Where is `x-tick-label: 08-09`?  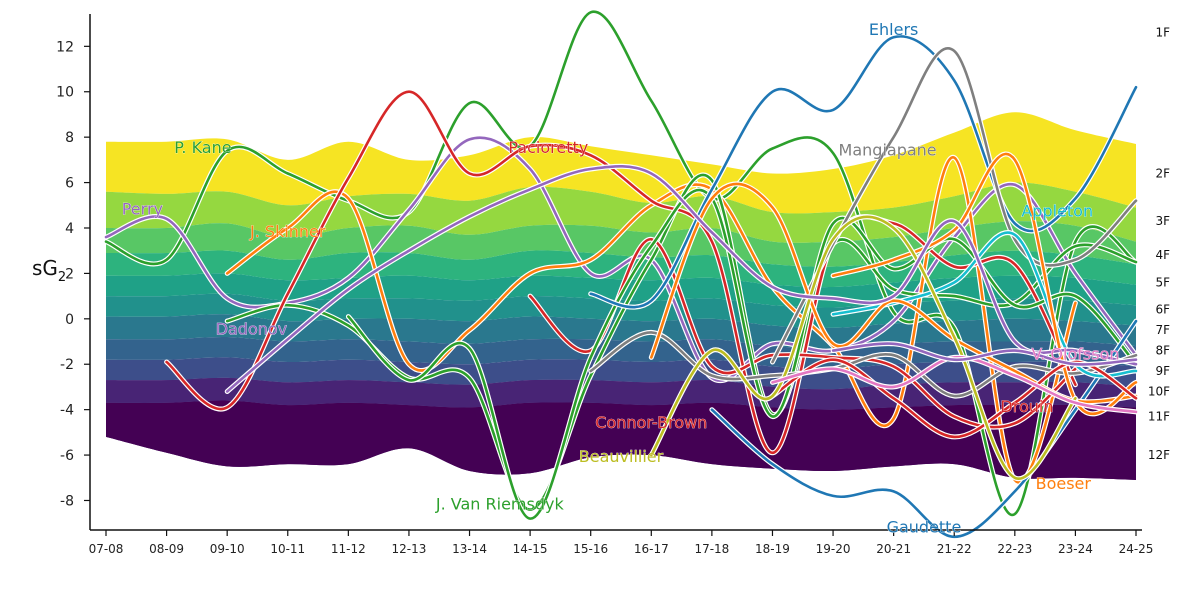
x-tick-label: 08-09 is located at coordinates (166, 549).